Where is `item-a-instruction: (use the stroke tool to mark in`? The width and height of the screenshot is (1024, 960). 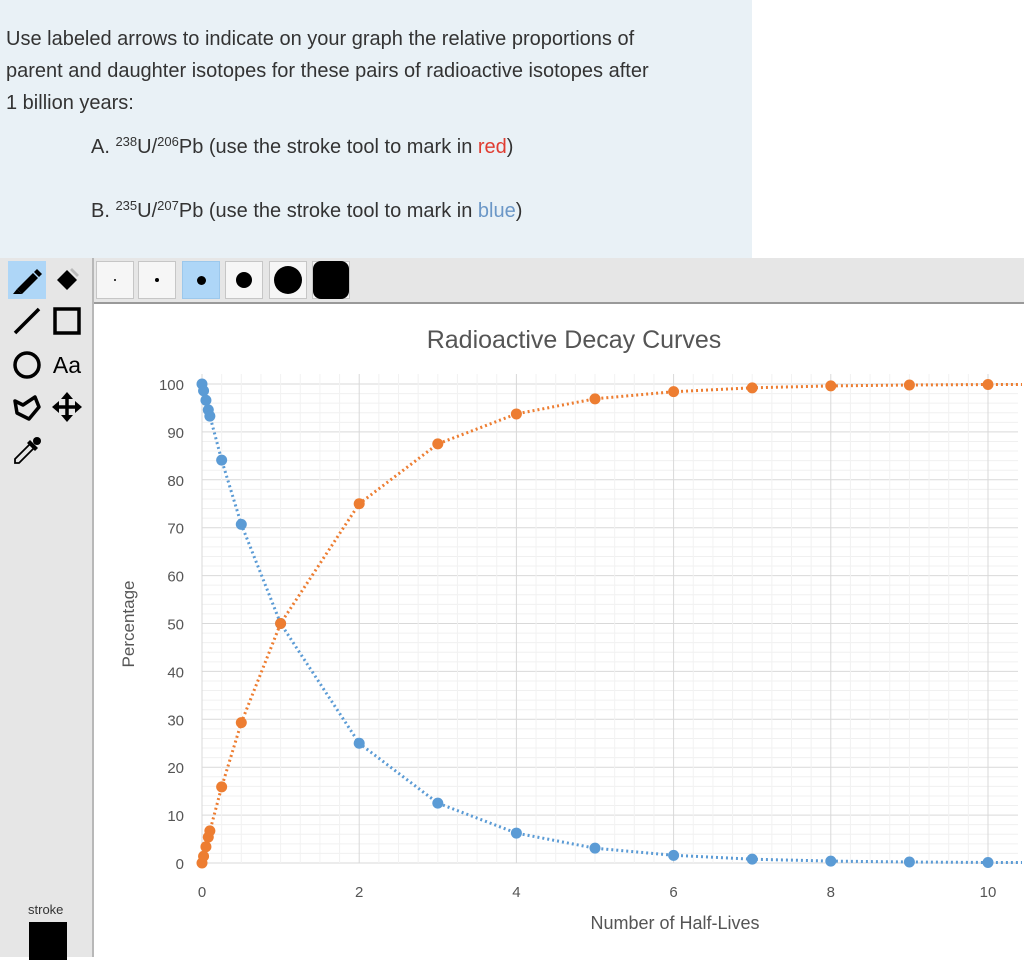 item-a-instruction: (use the stroke tool to mark in is located at coordinates (340, 147).